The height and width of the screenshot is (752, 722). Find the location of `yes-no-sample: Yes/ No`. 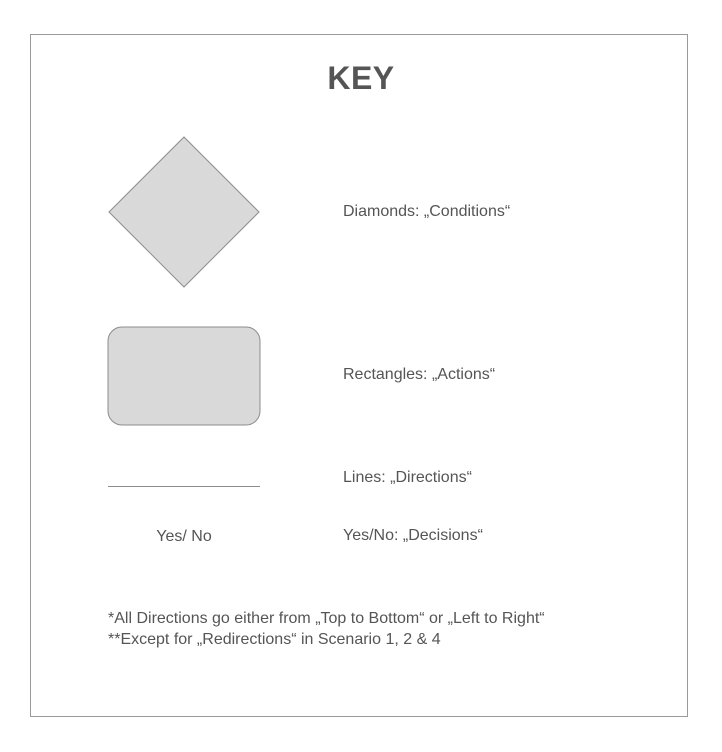

yes-no-sample: Yes/ No is located at coordinates (184, 536).